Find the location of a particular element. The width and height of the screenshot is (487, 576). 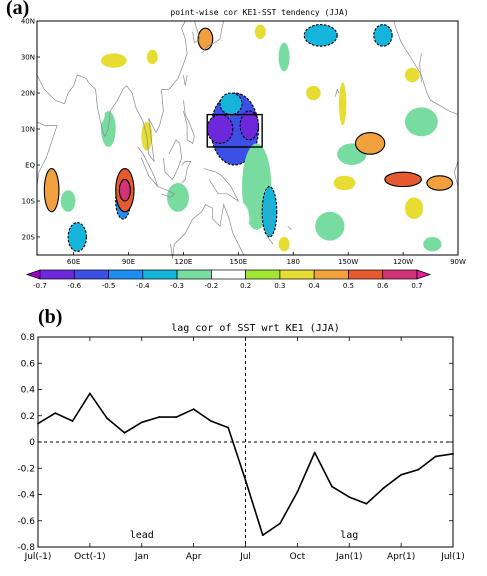

map-lat-label: 10S is located at coordinates (29, 202).